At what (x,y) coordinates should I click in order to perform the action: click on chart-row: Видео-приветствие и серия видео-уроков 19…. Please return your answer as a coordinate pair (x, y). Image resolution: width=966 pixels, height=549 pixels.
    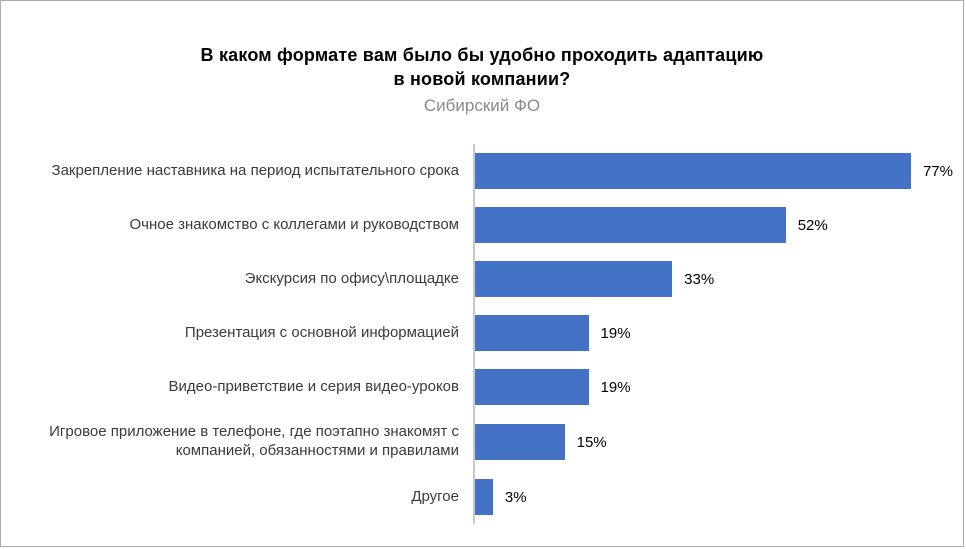
    Looking at the image, I should click on (482, 387).